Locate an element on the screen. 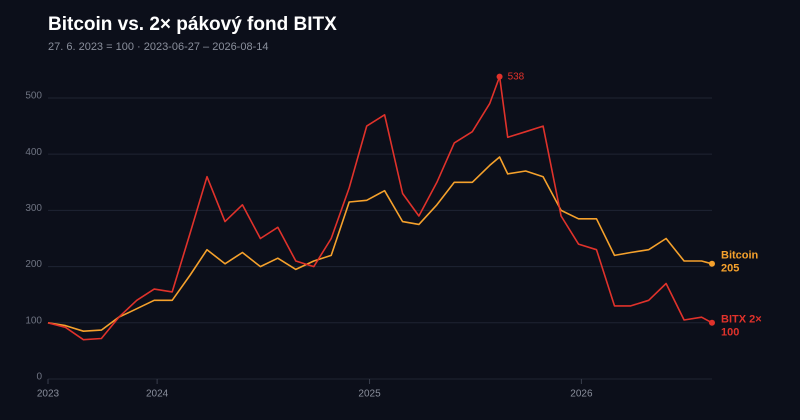 The width and height of the screenshot is (800, 420). peak-dot is located at coordinates (499, 76).